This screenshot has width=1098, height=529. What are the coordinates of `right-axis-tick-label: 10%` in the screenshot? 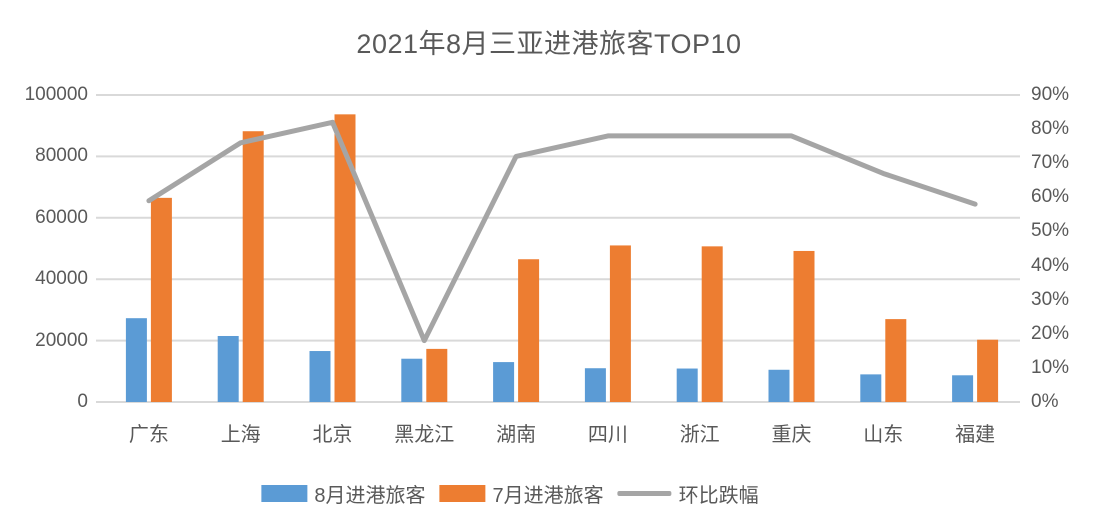 It's located at (1050, 367).